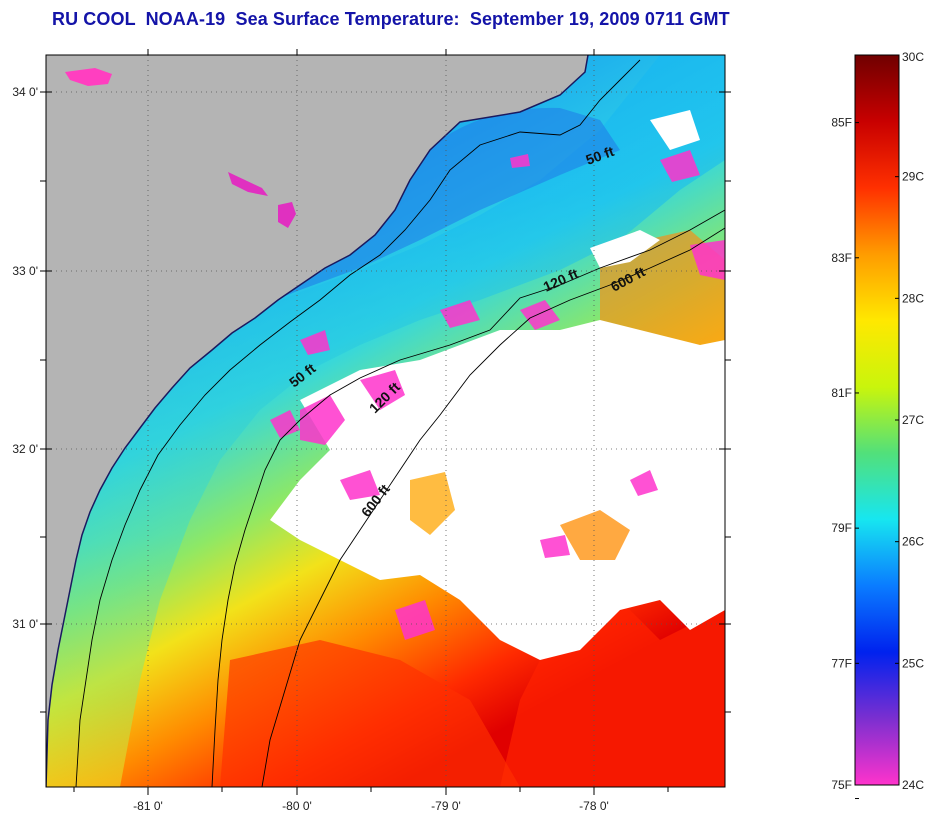 Image resolution: width=936 pixels, height=817 pixels. What do you see at coordinates (841, 123) in the screenshot?
I see `colorbar-fahrenheit-label: 85F` at bounding box center [841, 123].